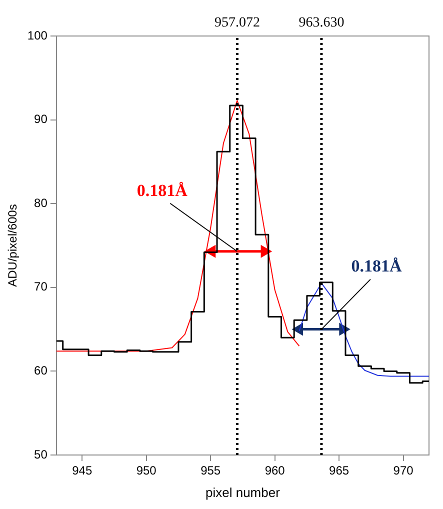 This screenshot has width=443, height=509. What do you see at coordinates (37, 35) in the screenshot?
I see `y-tick-label: 100` at bounding box center [37, 35].